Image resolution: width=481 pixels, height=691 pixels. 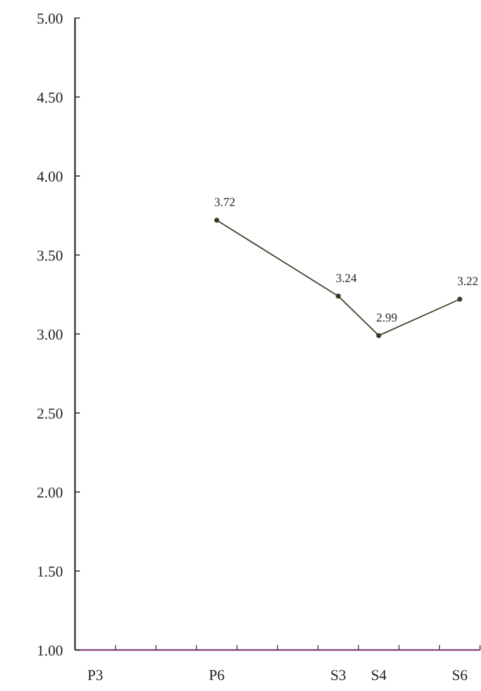 I want to click on y-tick-label: 1.50, so click(x=49, y=572).